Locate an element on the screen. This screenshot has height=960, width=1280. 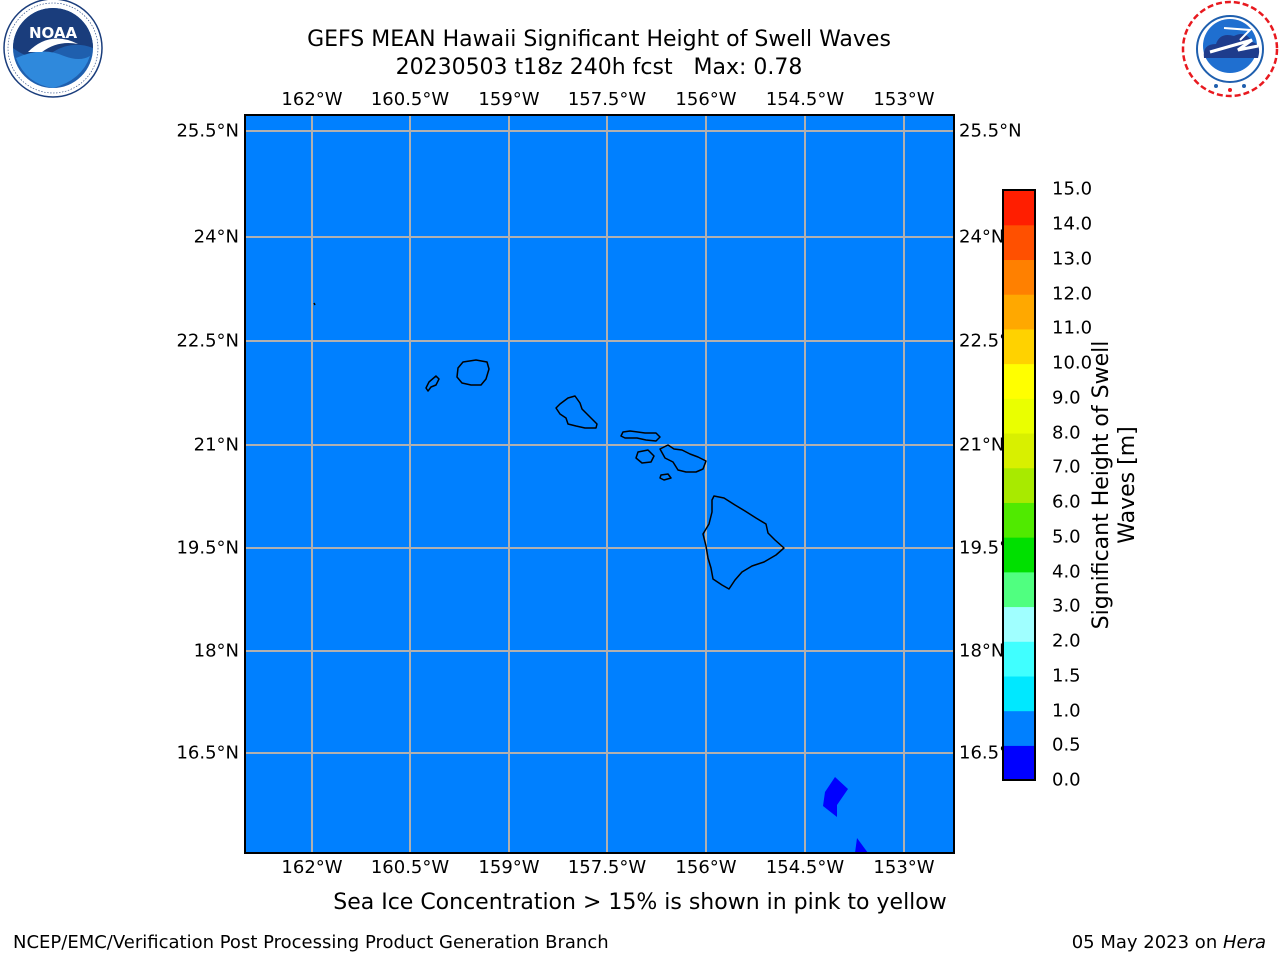
colorbar-tick: 0.0 is located at coordinates (1066, 780).